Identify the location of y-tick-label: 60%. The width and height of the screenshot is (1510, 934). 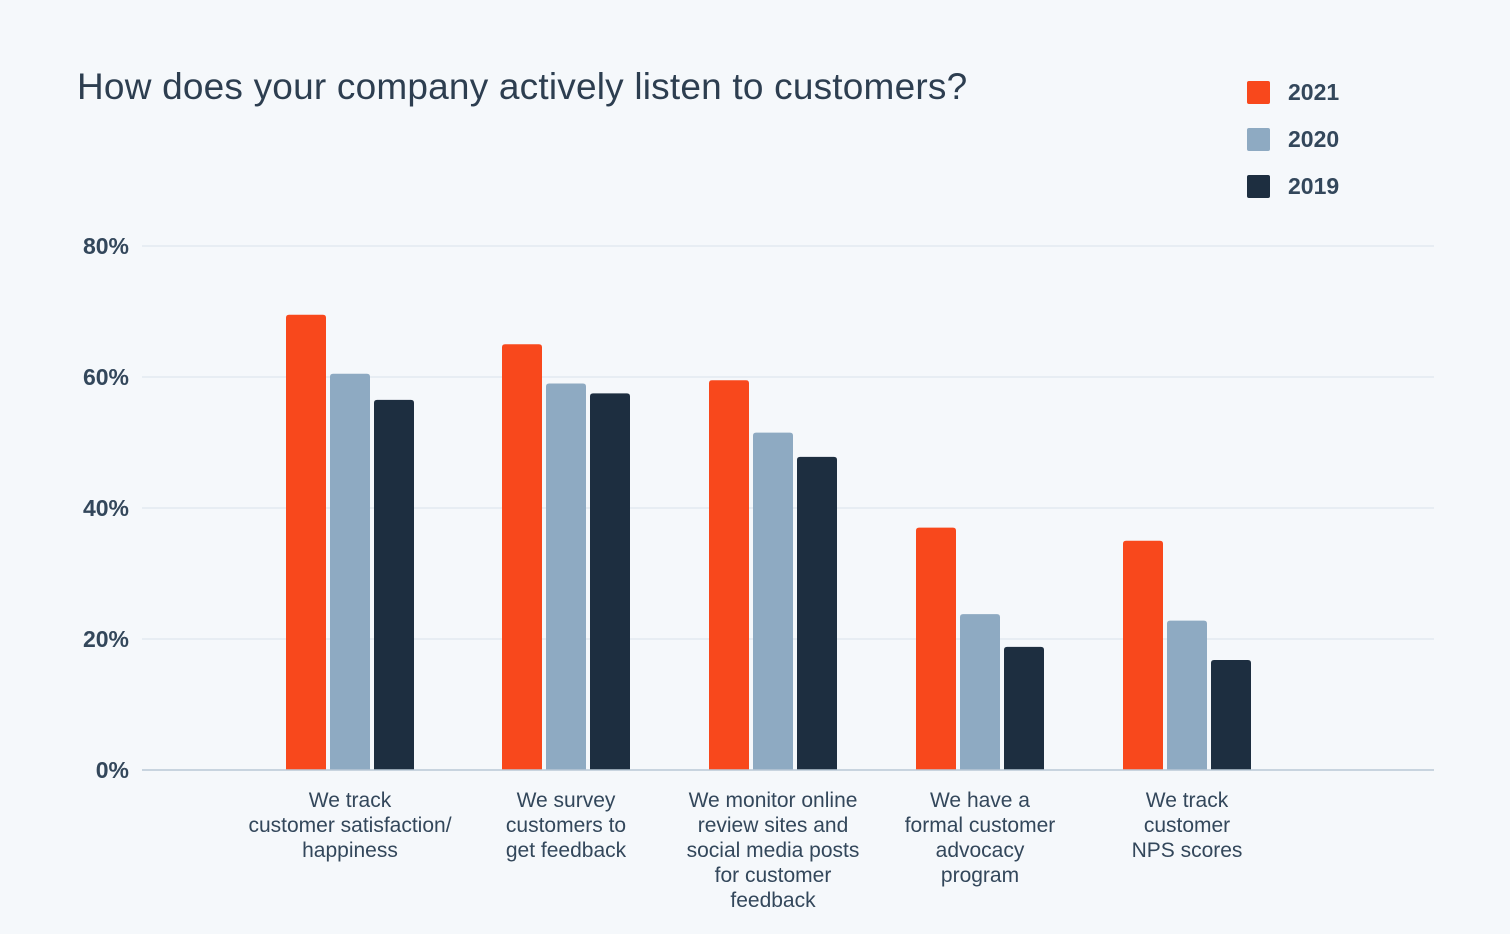
(106, 377).